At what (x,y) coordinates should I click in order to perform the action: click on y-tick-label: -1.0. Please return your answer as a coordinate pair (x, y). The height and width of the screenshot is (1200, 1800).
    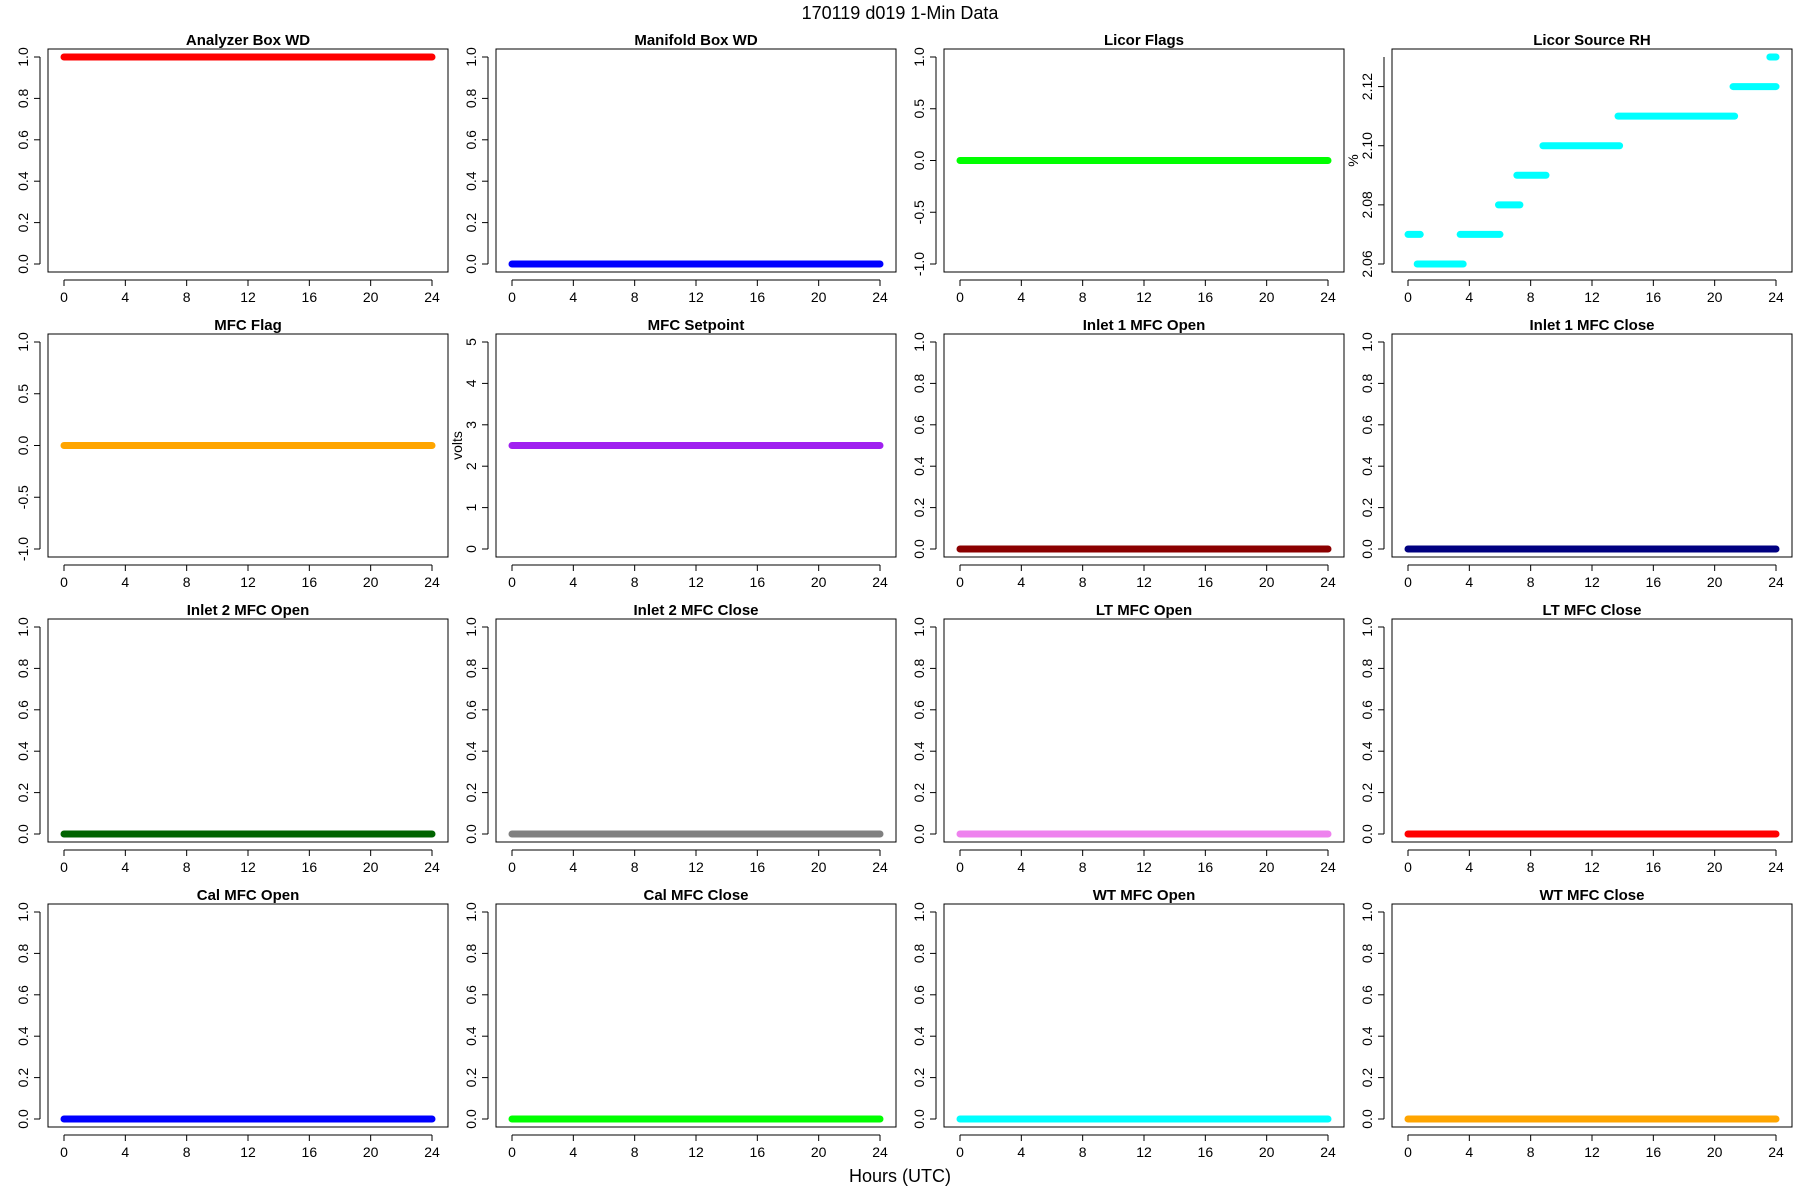
    Looking at the image, I should click on (919, 264).